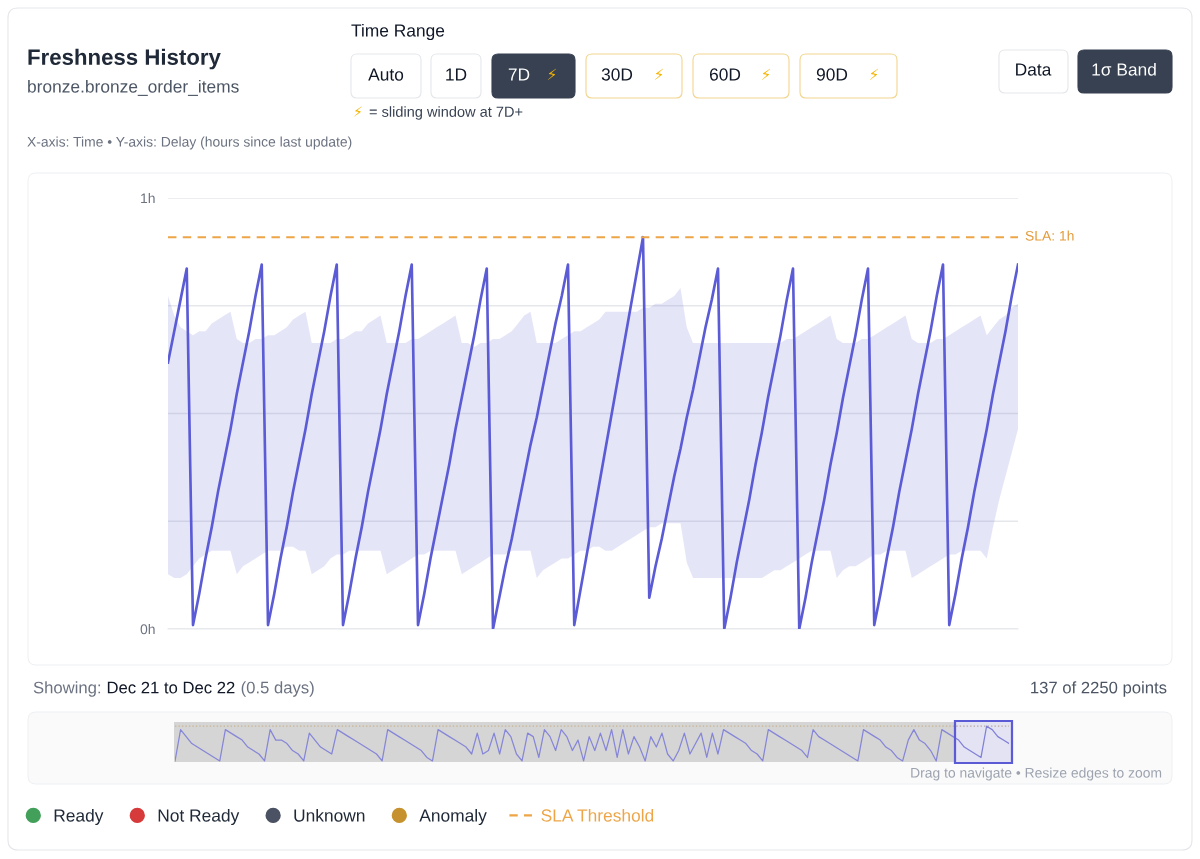  Describe the element at coordinates (133, 87) in the screenshot. I see `chart-subtitle: bronze.bronze_order_items` at that location.